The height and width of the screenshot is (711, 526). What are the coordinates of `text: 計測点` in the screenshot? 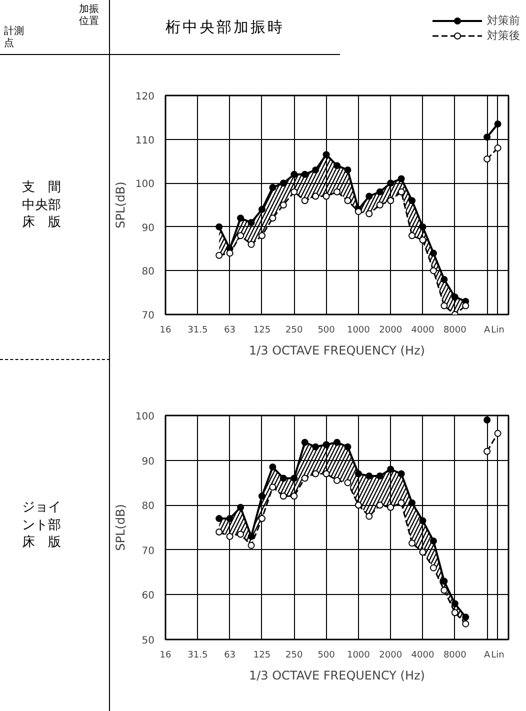 It's located at (14, 37).